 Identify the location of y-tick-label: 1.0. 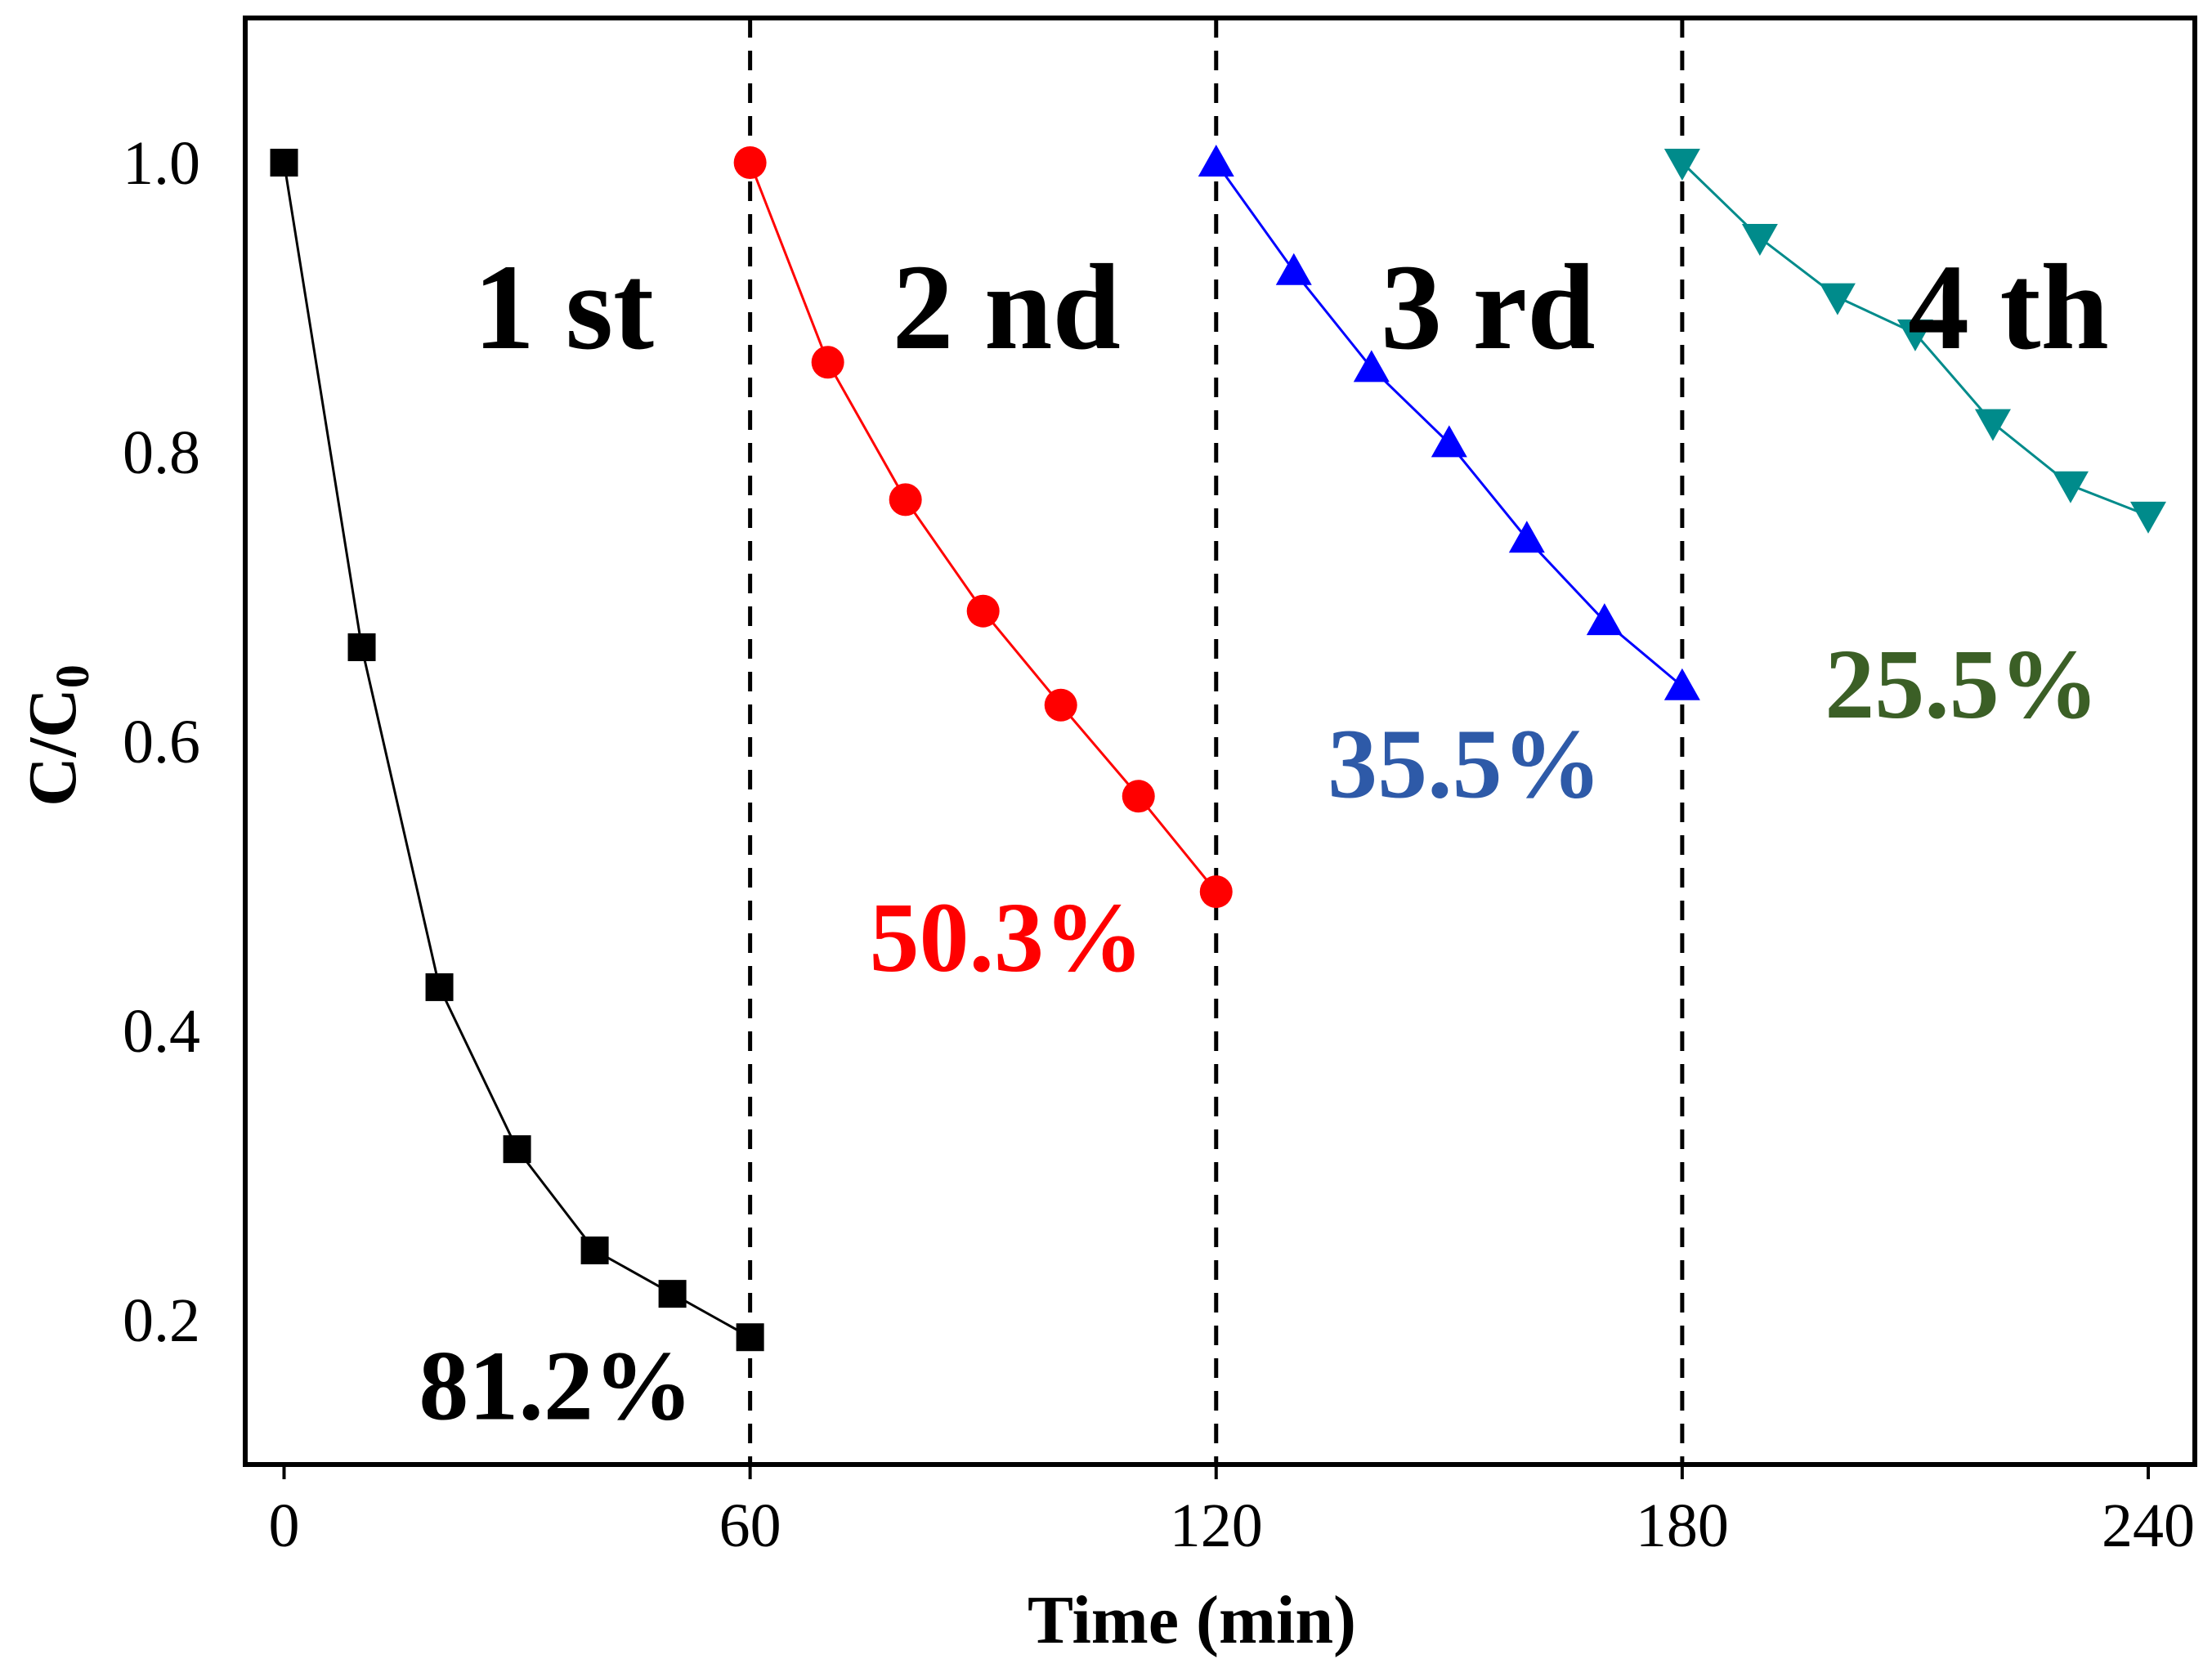
(161, 163).